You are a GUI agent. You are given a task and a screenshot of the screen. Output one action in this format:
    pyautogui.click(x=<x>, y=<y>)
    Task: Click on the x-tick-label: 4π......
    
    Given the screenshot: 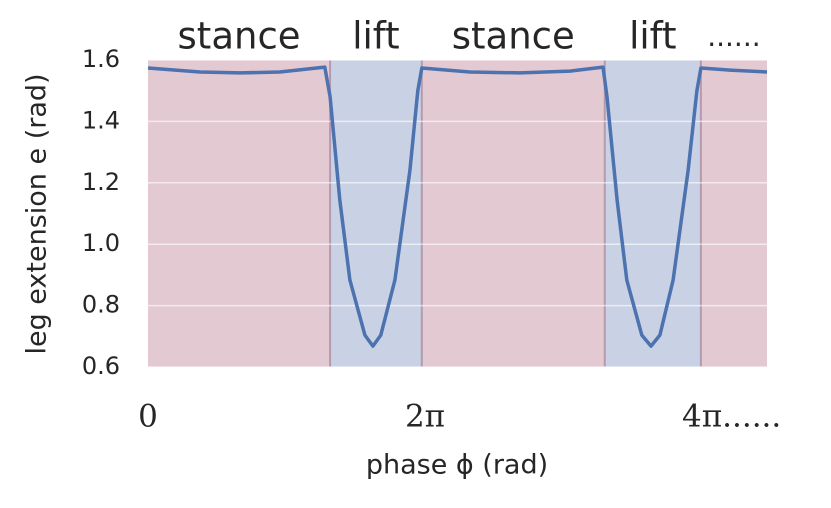 What is the action you would take?
    pyautogui.click(x=731, y=417)
    